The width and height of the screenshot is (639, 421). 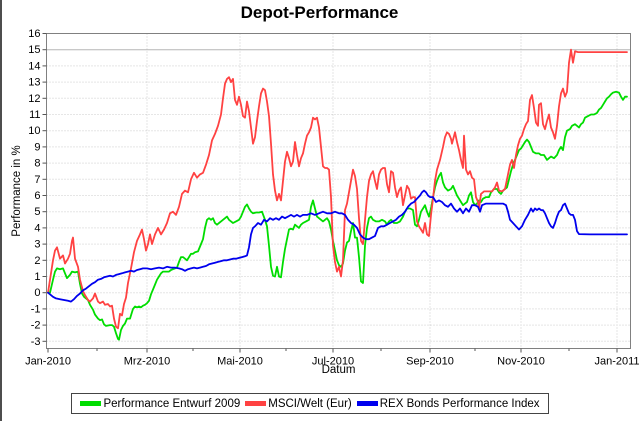 What do you see at coordinates (37, 245) in the screenshot?
I see `y-tick-label: 3` at bounding box center [37, 245].